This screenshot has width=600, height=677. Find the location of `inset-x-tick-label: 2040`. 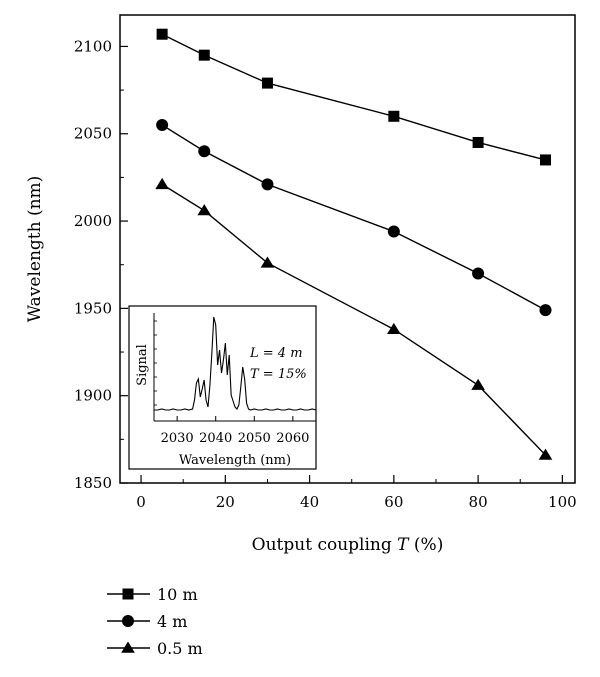

inset-x-tick-label: 2040 is located at coordinates (215, 438).